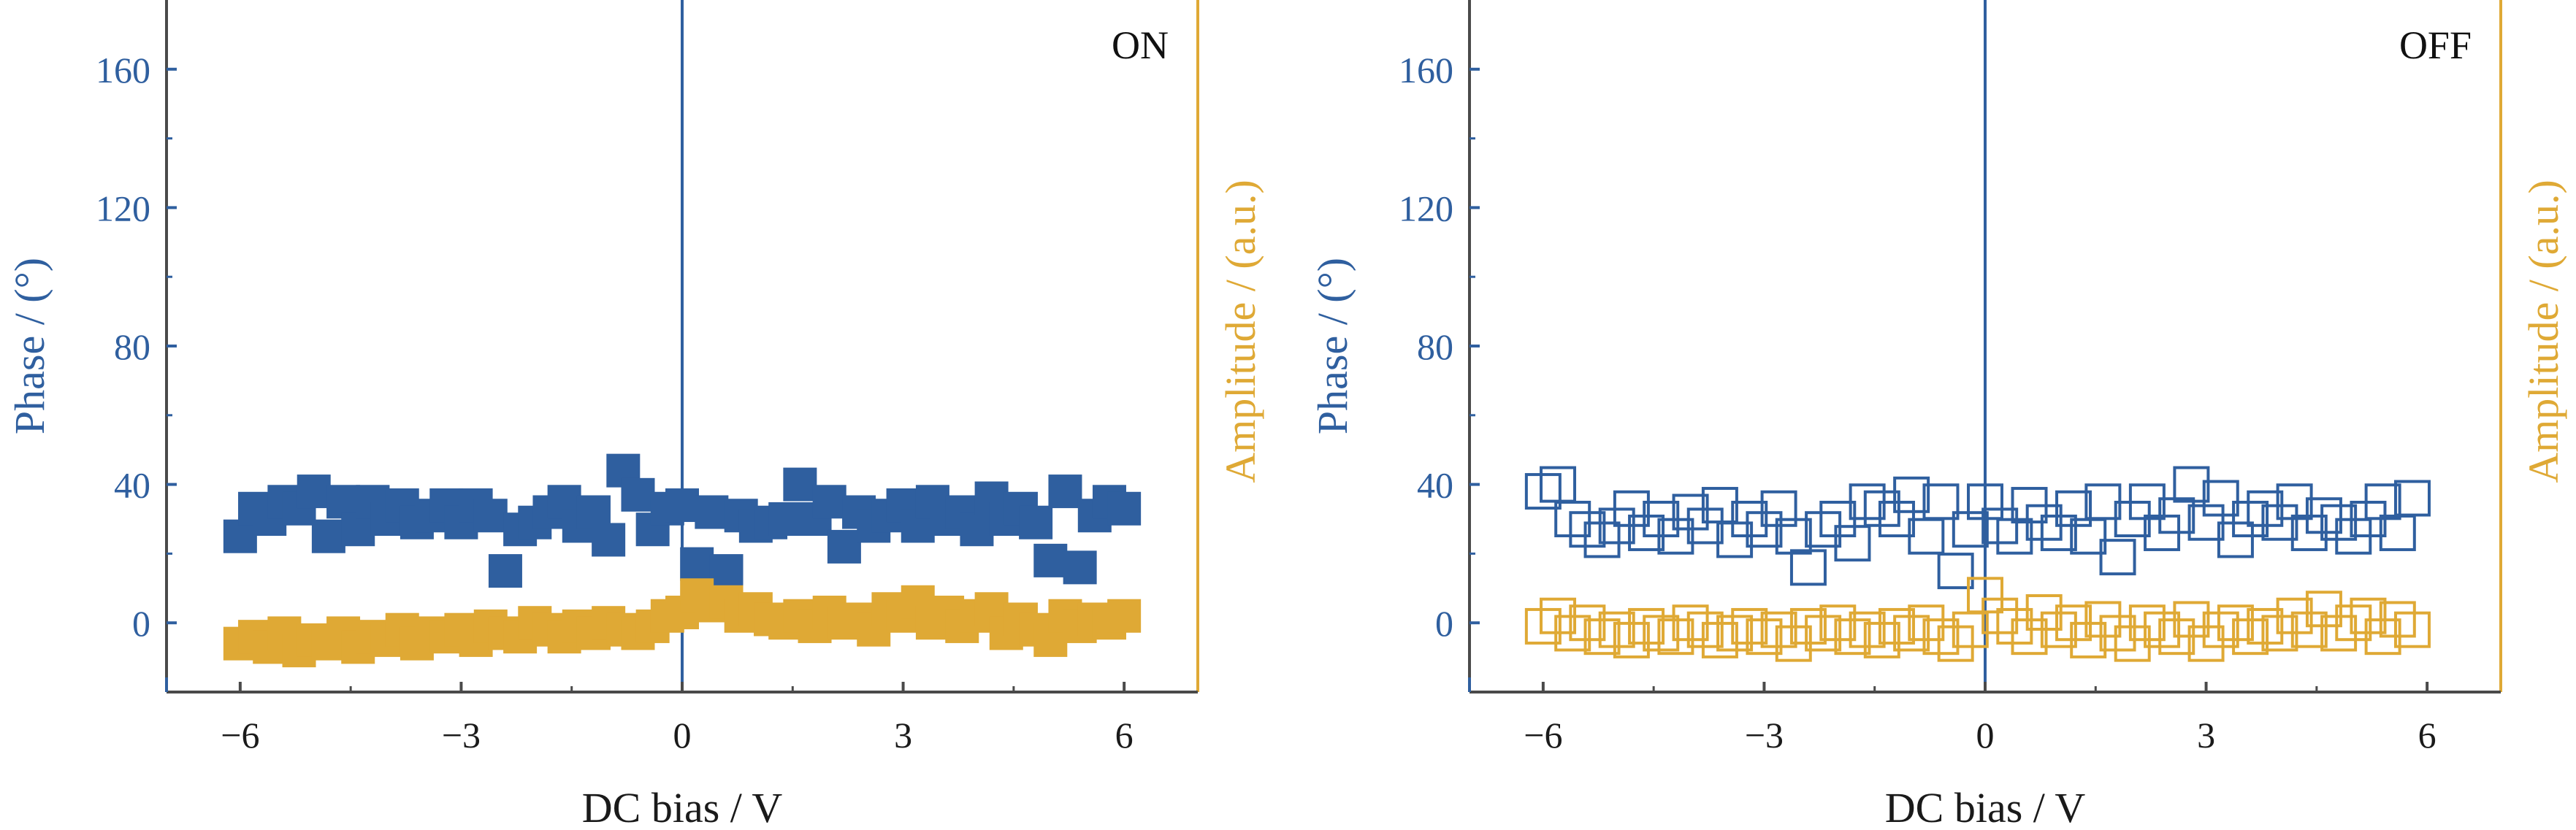 The width and height of the screenshot is (2576, 830). I want to click on x-tick-label: −6, so click(1543, 735).